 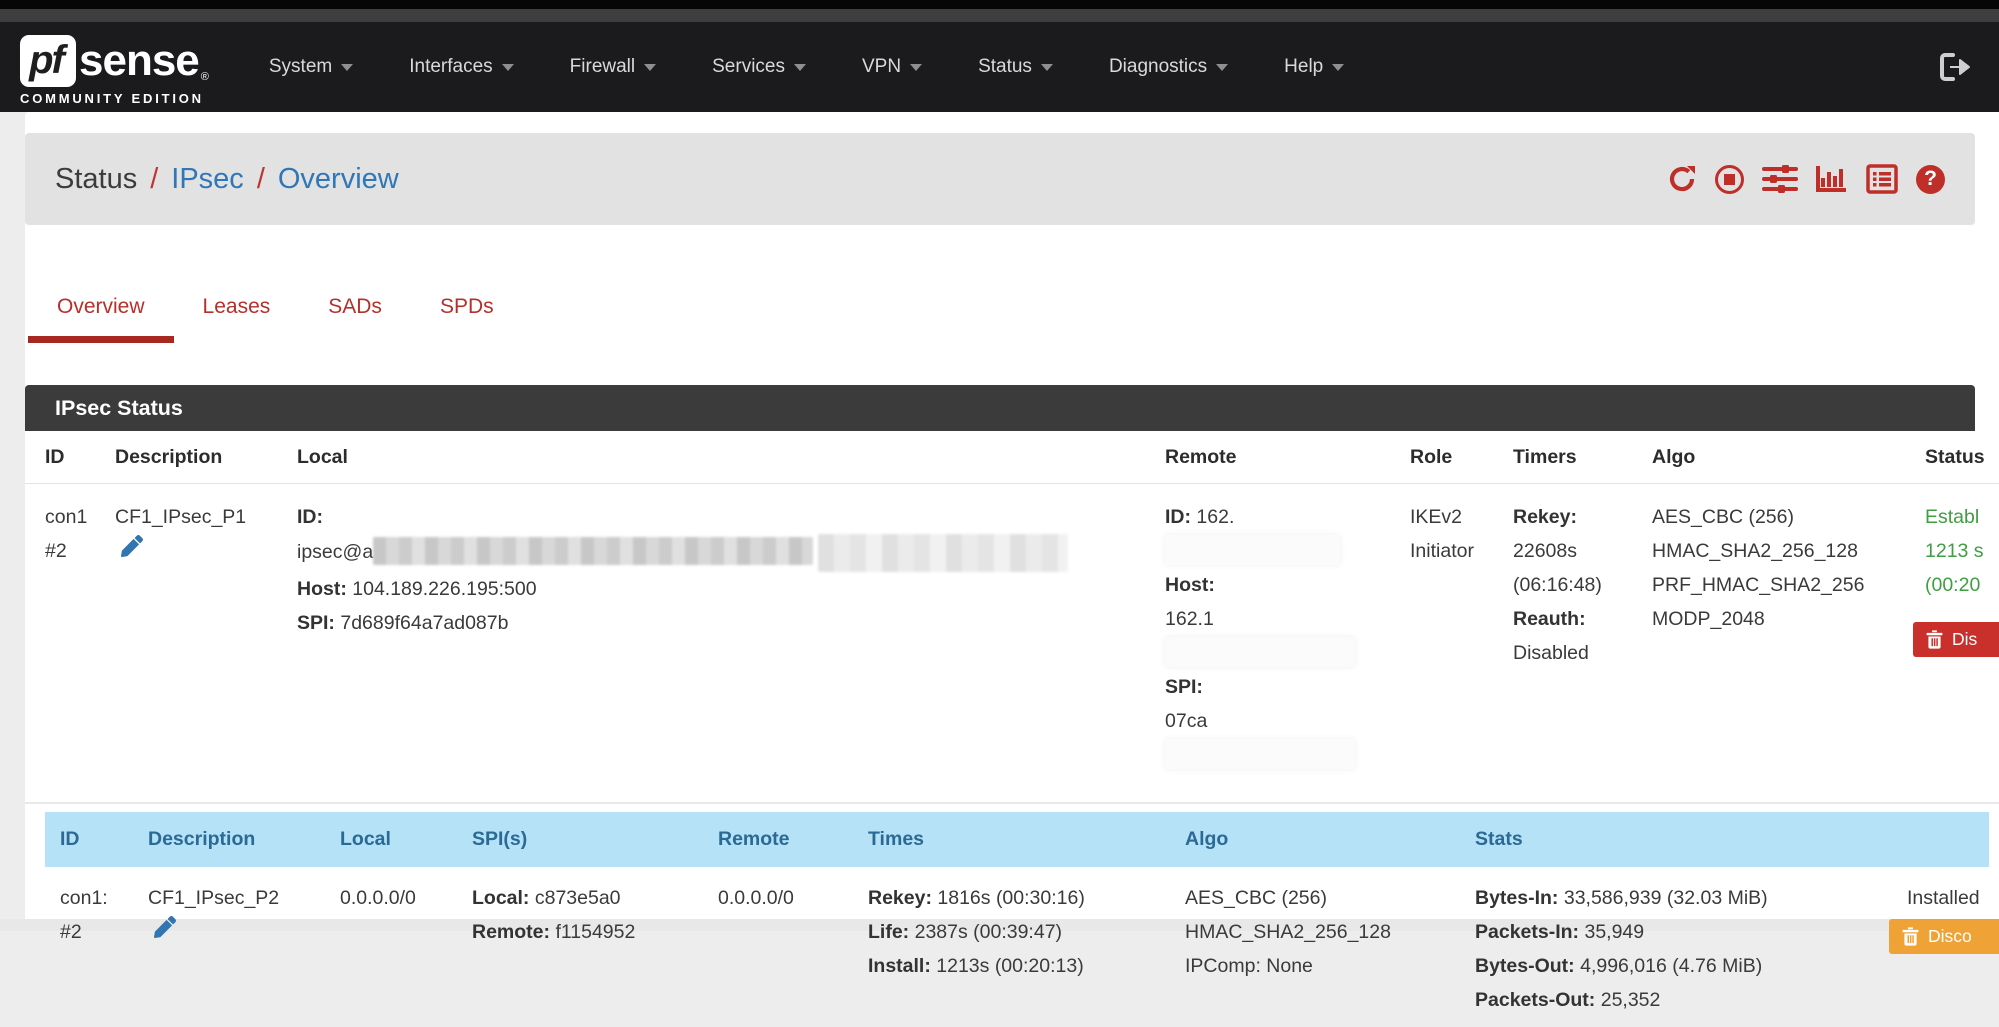 I want to click on local-id-line: ipsec@a, so click(x=724, y=553).